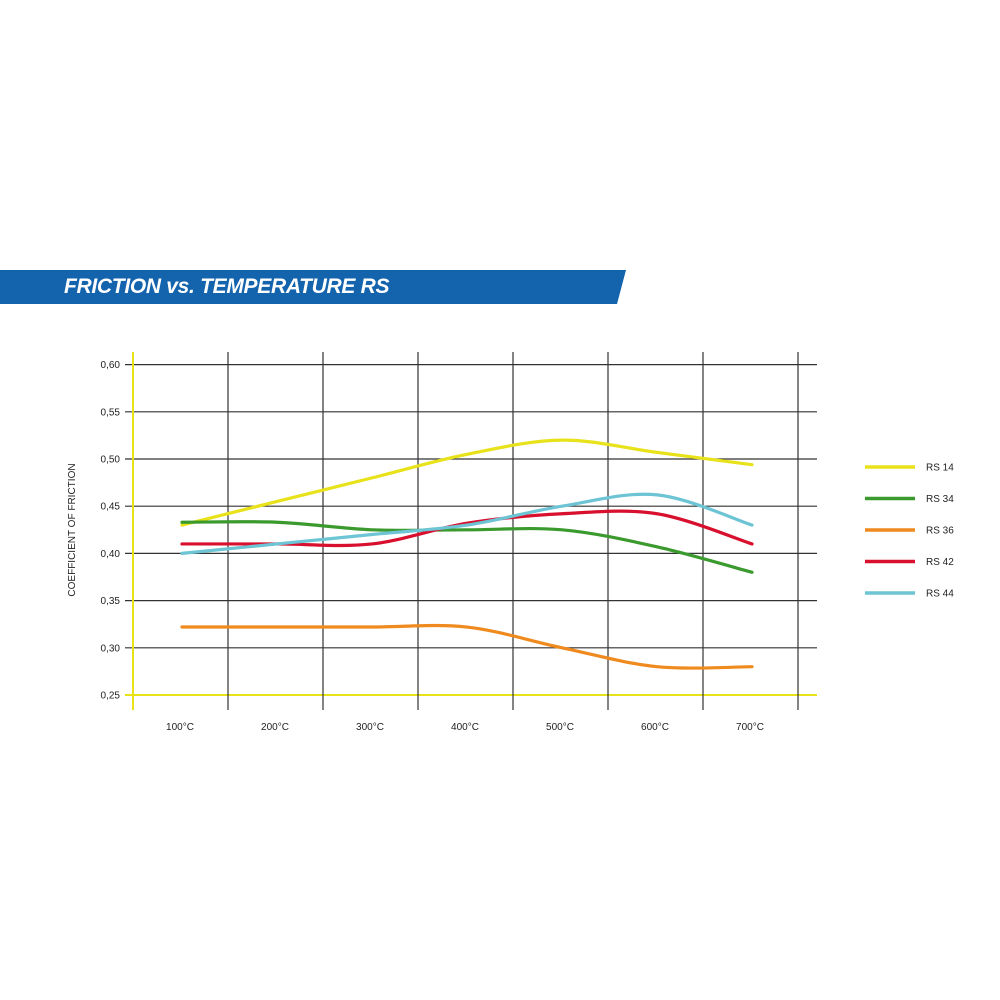  Describe the element at coordinates (467, 482) in the screenshot. I see `series-line-rs14` at that location.